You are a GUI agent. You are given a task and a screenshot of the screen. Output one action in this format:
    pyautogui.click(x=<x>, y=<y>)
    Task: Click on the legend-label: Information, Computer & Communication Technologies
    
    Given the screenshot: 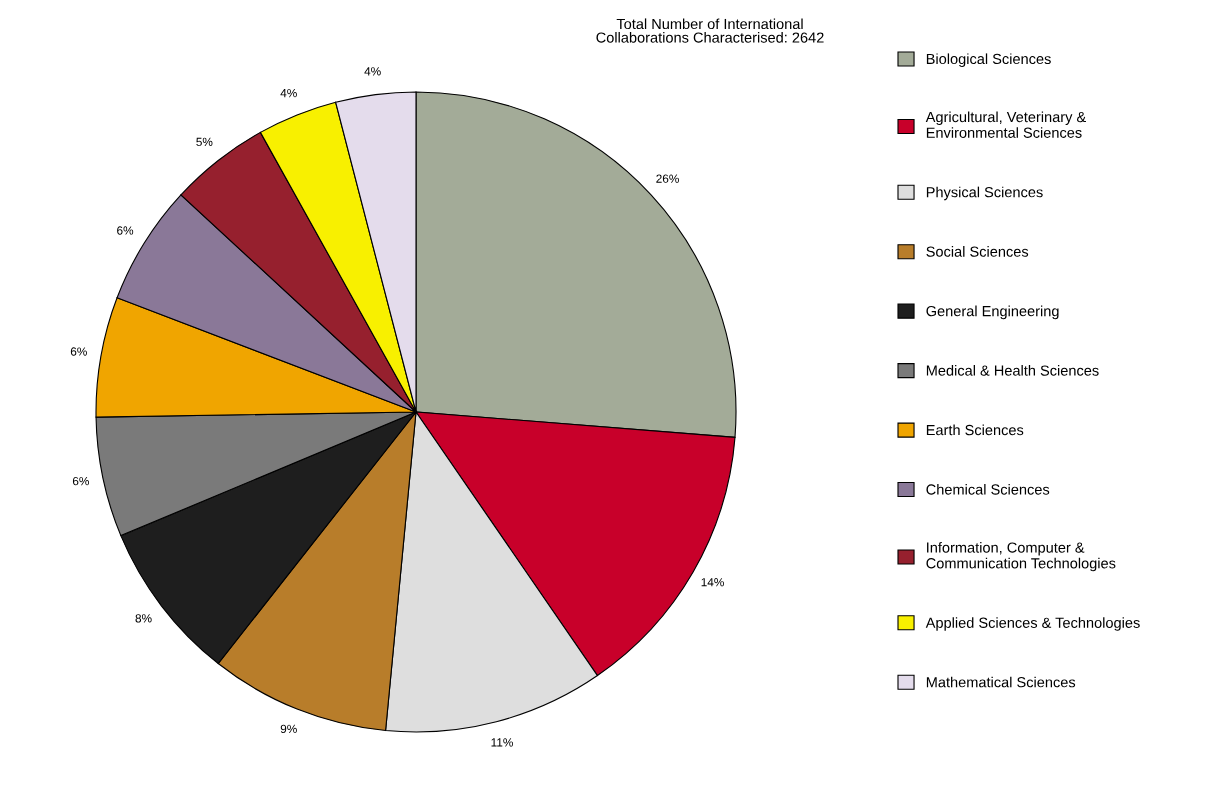 What is the action you would take?
    pyautogui.click(x=1021, y=557)
    